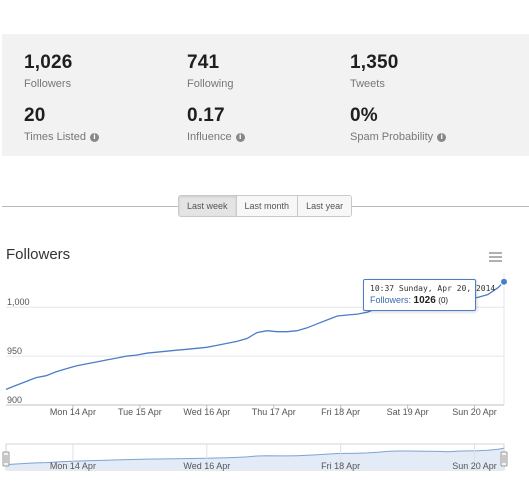  I want to click on chart-tooltip: 10:37 Sunday, Apr 20, 2014 Followers, so click(429, 295).